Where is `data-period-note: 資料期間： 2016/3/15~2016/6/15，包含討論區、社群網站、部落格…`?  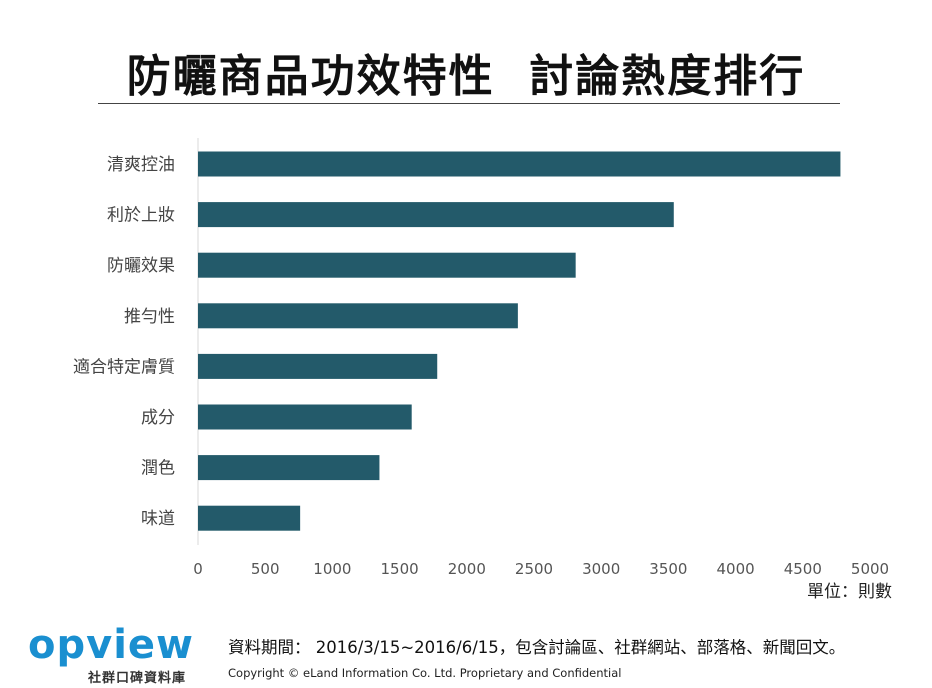 data-period-note: 資料期間： 2016/3/15~2016/6/15，包含討論區、社群網站、部落格… is located at coordinates (537, 647).